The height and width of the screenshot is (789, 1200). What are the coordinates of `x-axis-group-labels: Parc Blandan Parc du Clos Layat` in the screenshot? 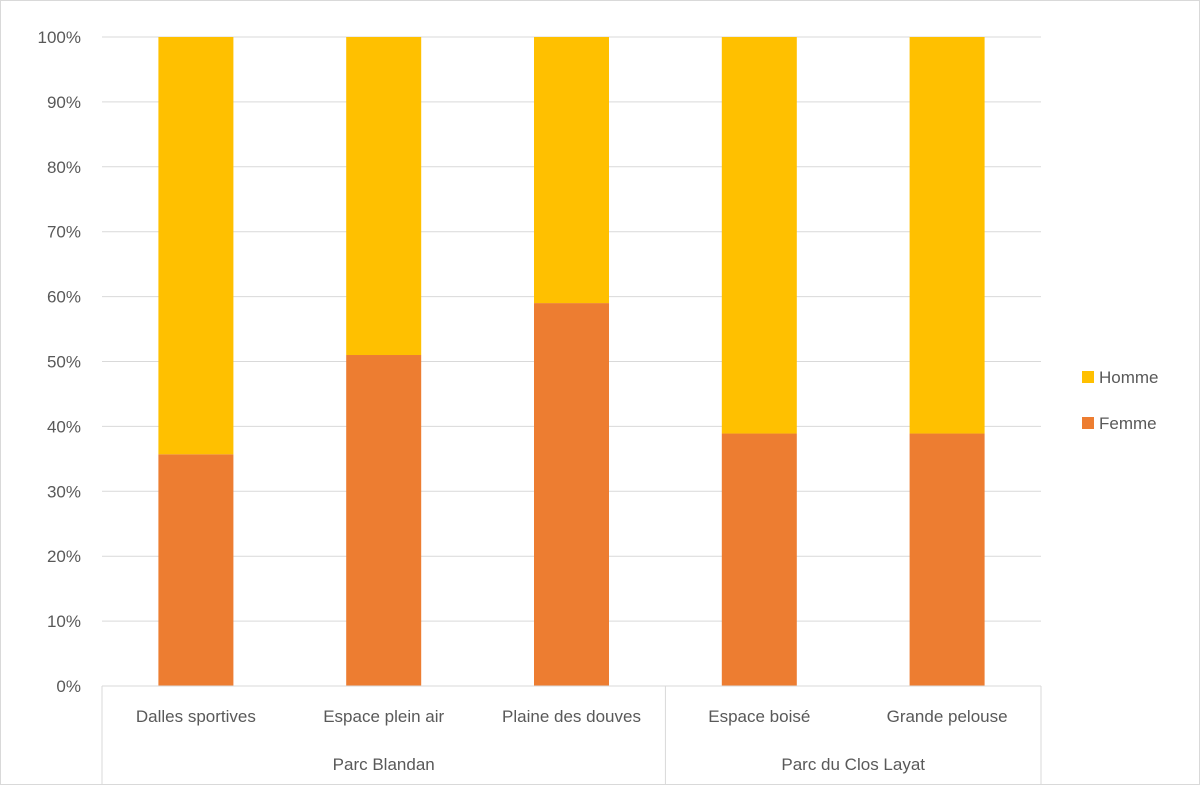 It's located at (629, 764).